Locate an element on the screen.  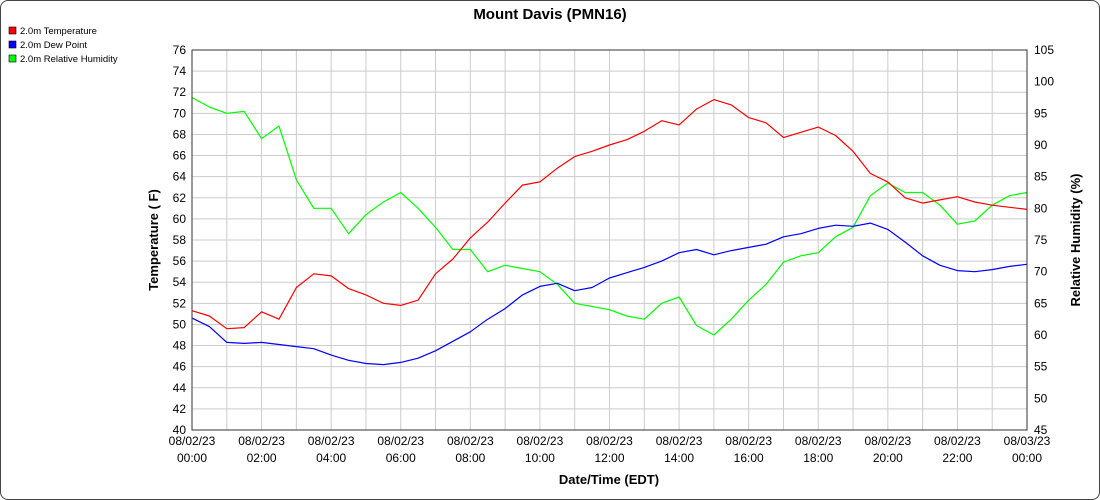
y-tick-label: 50 is located at coordinates (180, 324).